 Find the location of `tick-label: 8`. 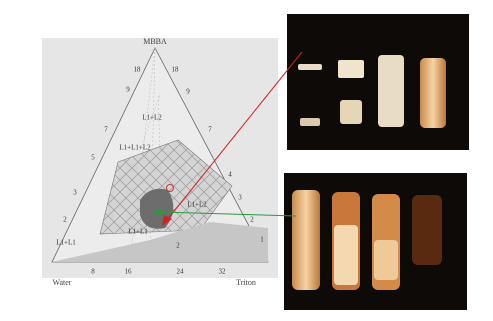

tick-label: 8 is located at coordinates (93, 272).